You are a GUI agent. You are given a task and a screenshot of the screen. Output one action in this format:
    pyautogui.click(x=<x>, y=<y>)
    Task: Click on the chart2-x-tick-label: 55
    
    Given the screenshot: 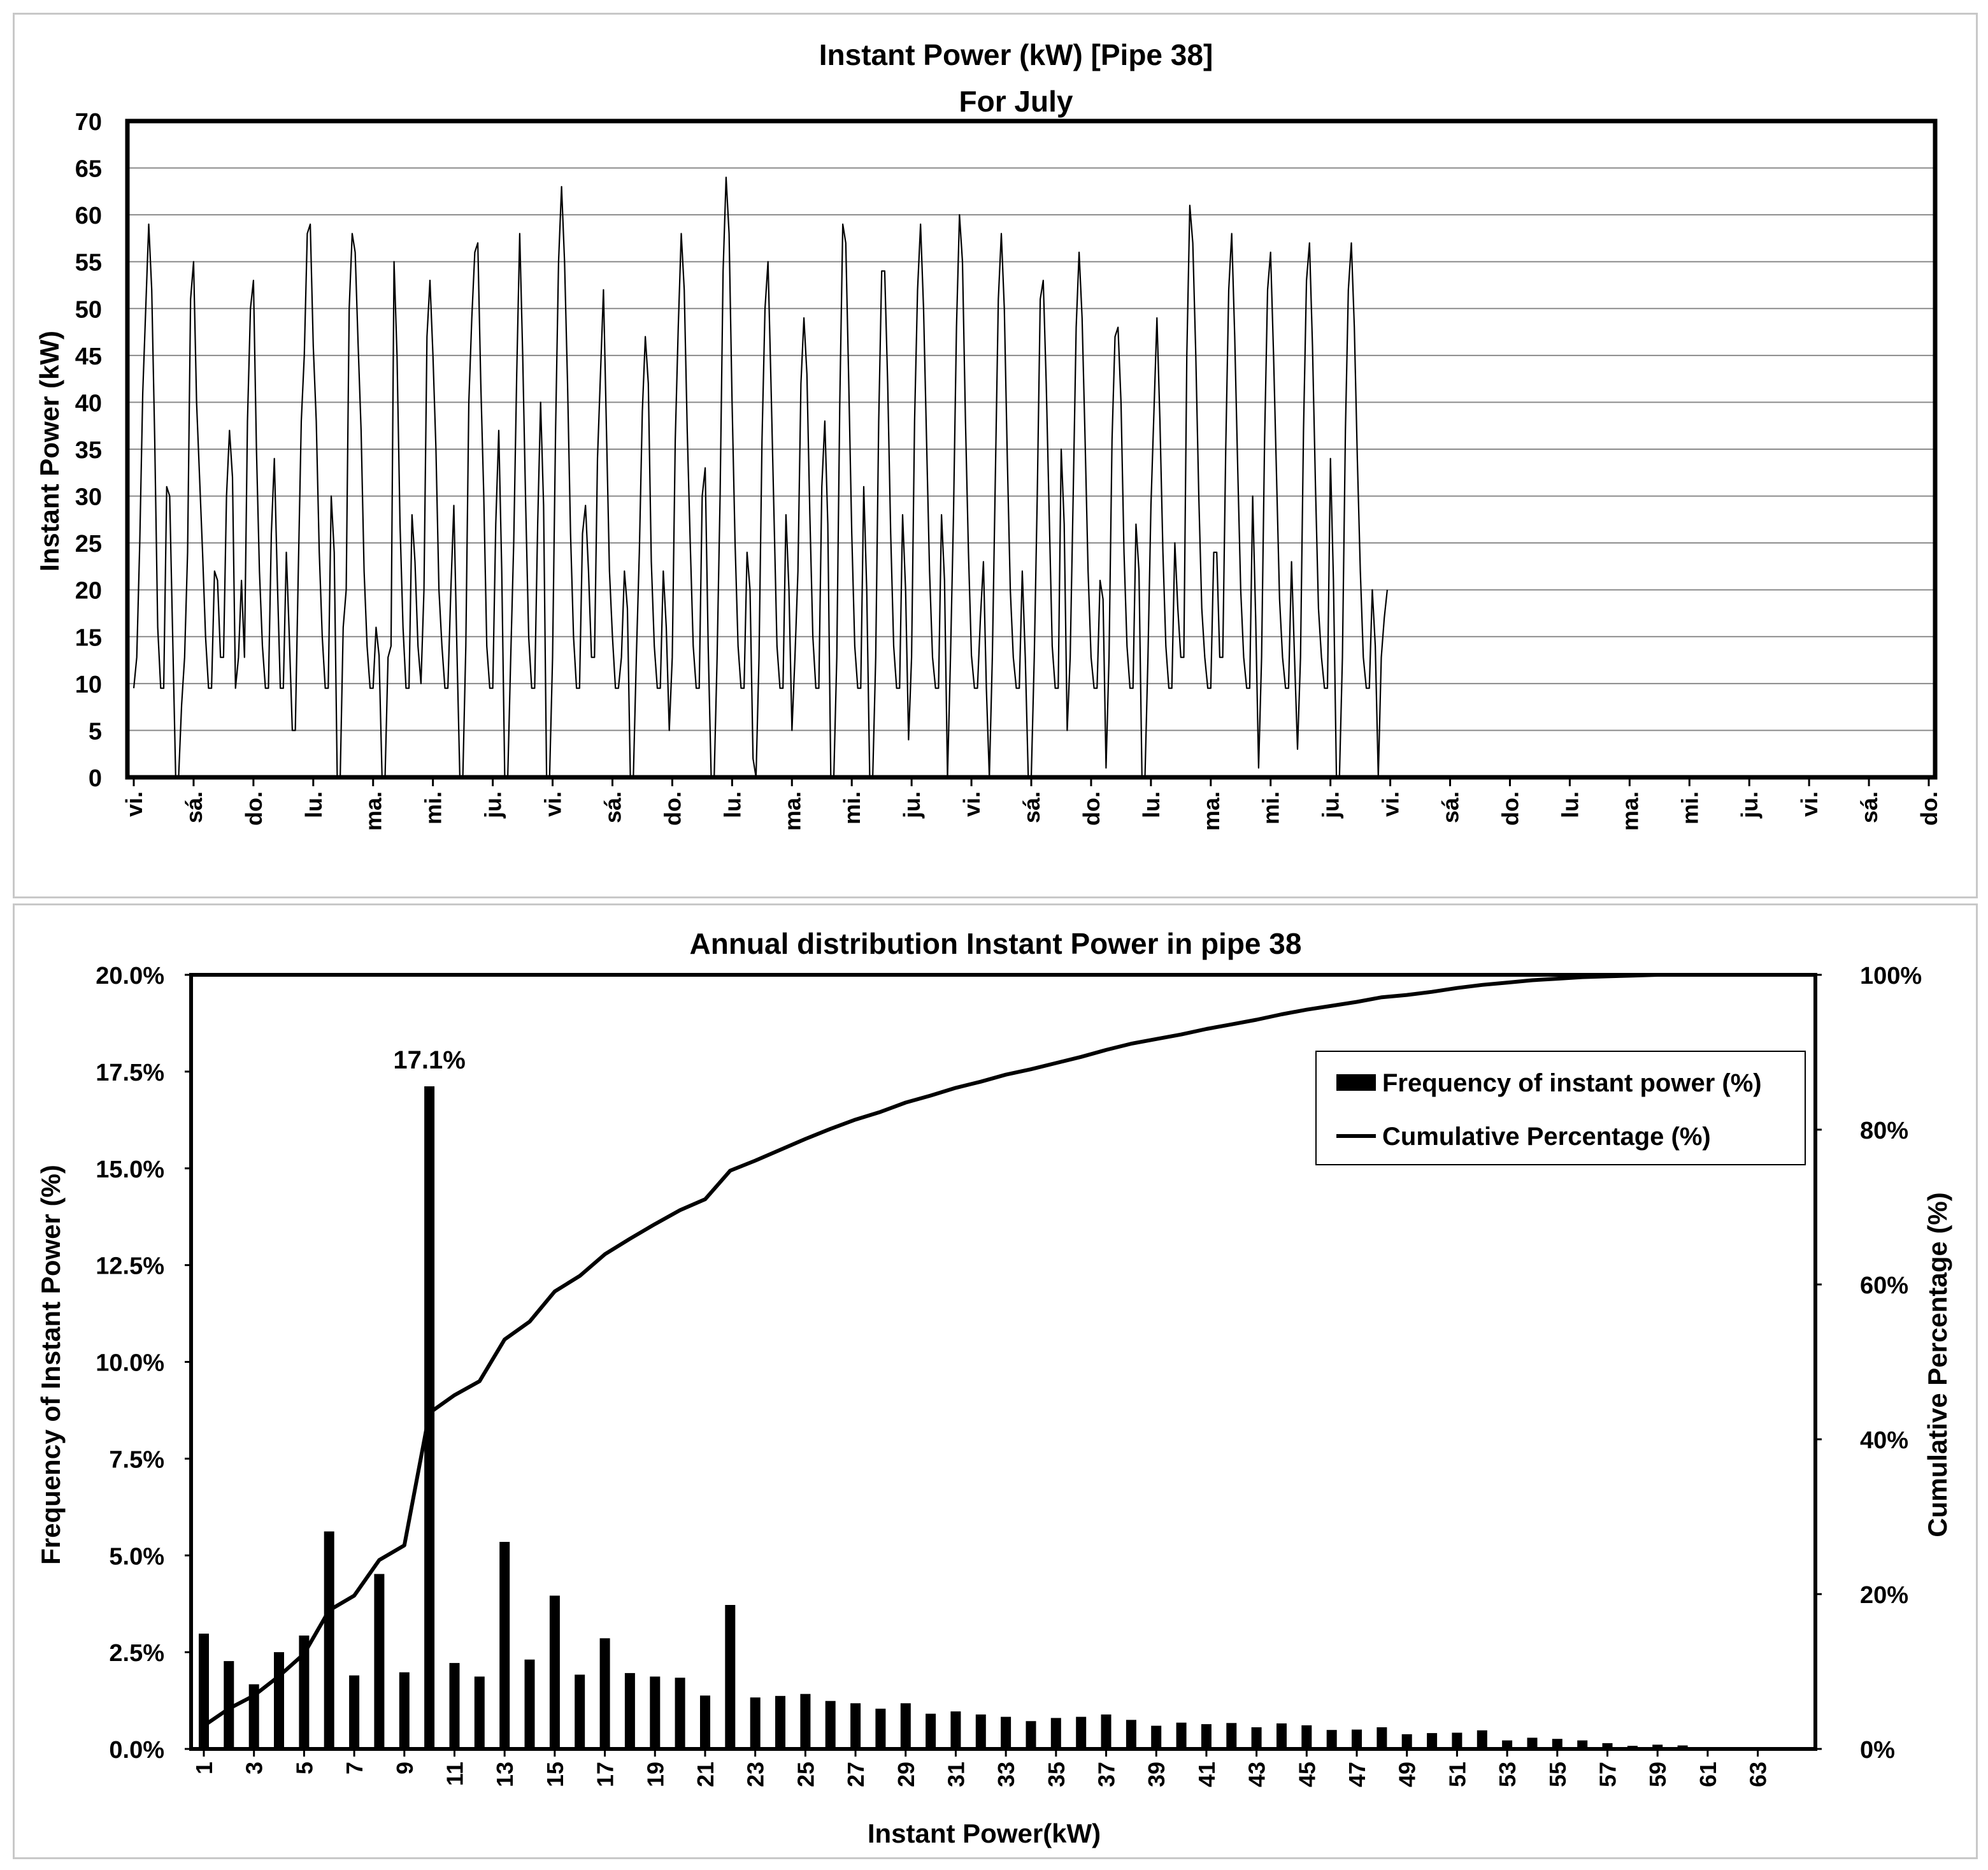 What is the action you would take?
    pyautogui.click(x=1558, y=1775)
    